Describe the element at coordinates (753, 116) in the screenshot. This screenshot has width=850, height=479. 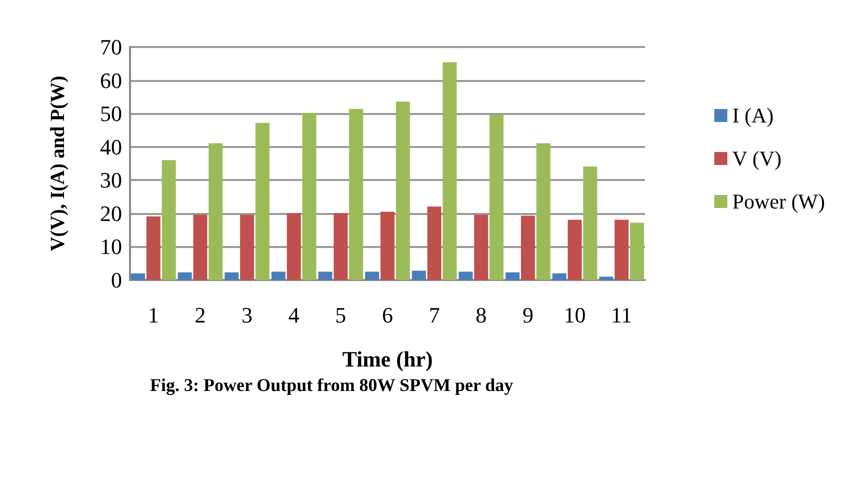
I see `legend-label: I (A)` at that location.